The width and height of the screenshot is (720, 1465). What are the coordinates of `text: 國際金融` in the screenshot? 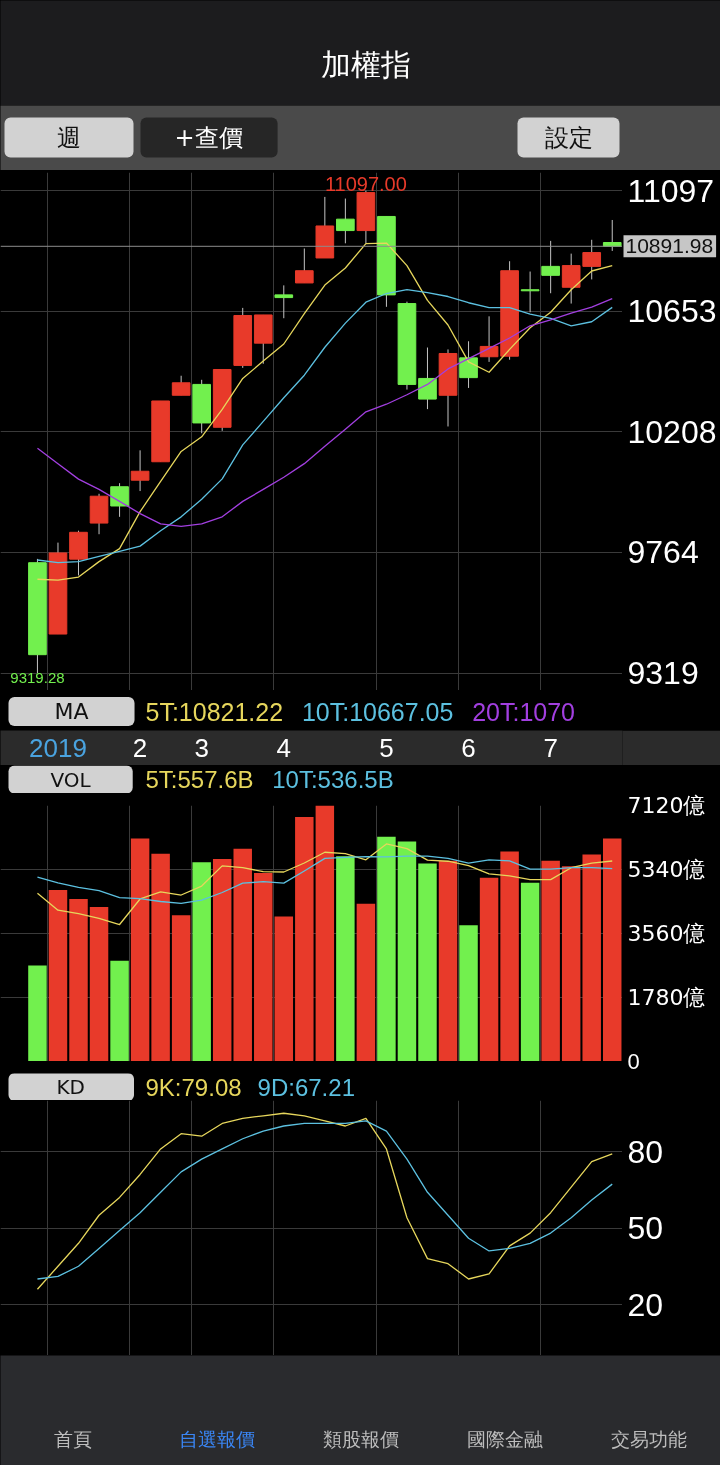 It's located at (504, 1438).